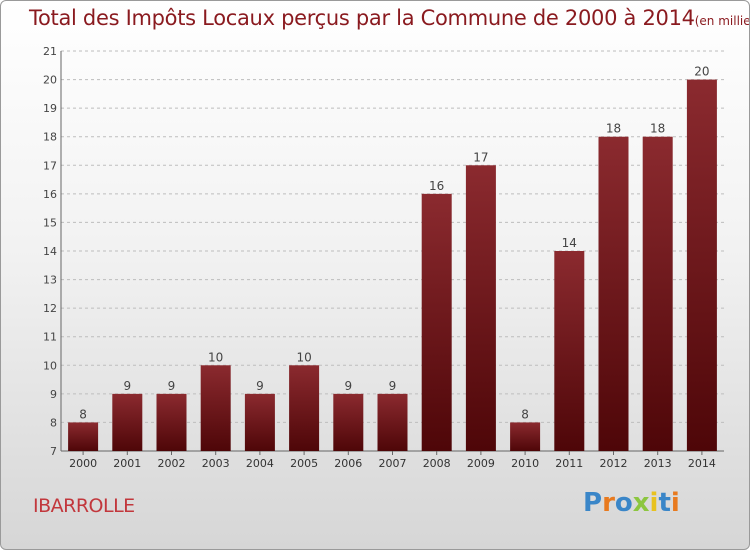 The width and height of the screenshot is (750, 550). What do you see at coordinates (259, 422) in the screenshot?
I see `bar-2004` at bounding box center [259, 422].